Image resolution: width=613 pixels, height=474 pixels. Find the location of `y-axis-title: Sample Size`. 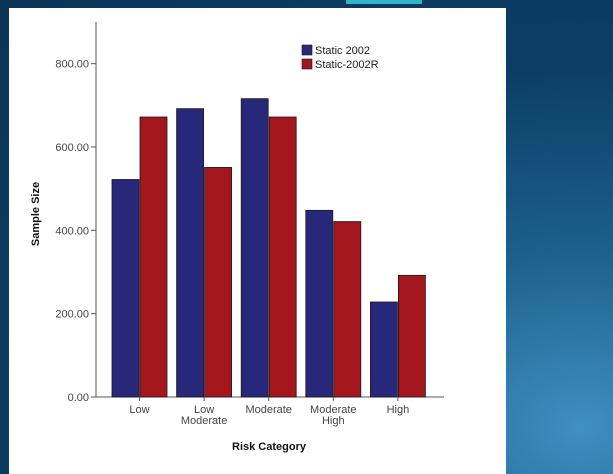

y-axis-title: Sample Size is located at coordinates (36, 214).